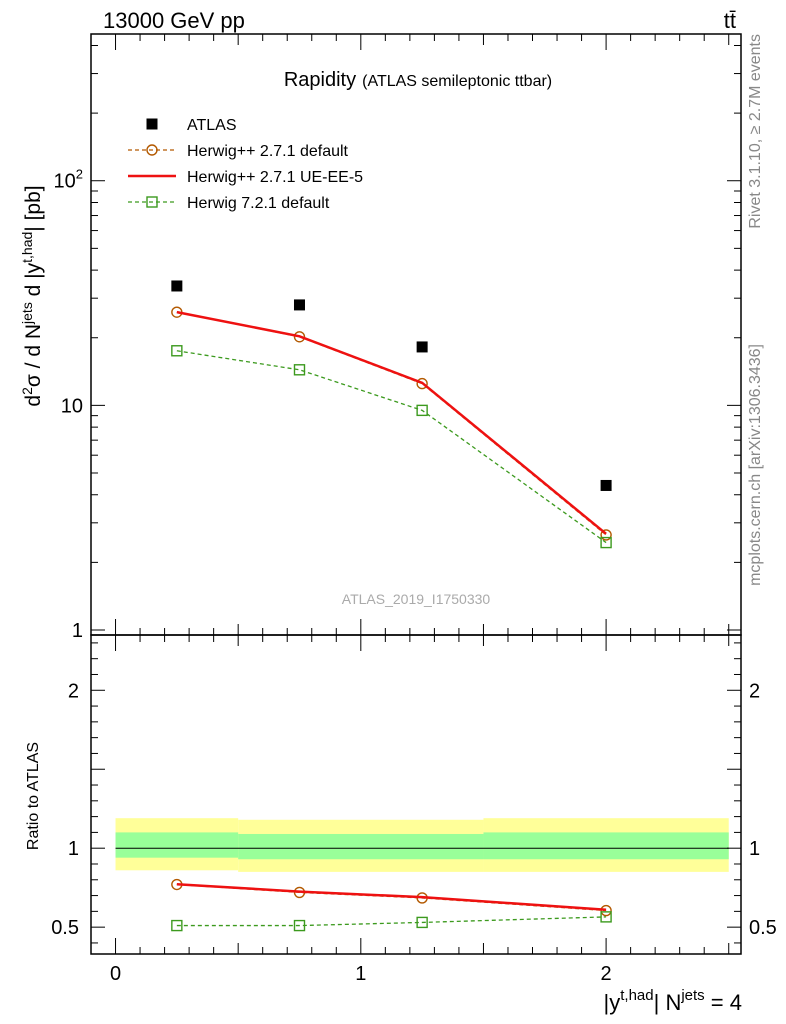  What do you see at coordinates (606, 974) in the screenshot?
I see `ratio-x-tick-label: 2` at bounding box center [606, 974].